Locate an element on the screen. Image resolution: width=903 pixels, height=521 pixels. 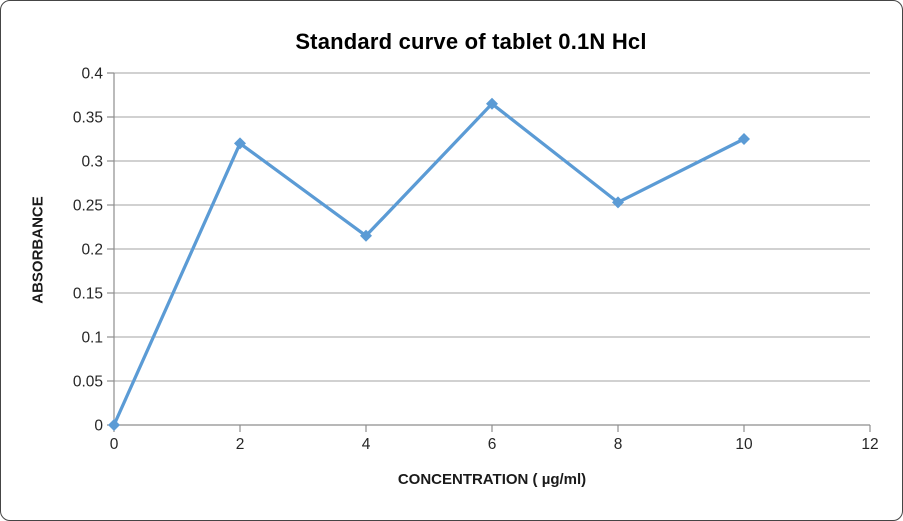
x-tick-label: 12 is located at coordinates (869, 444).